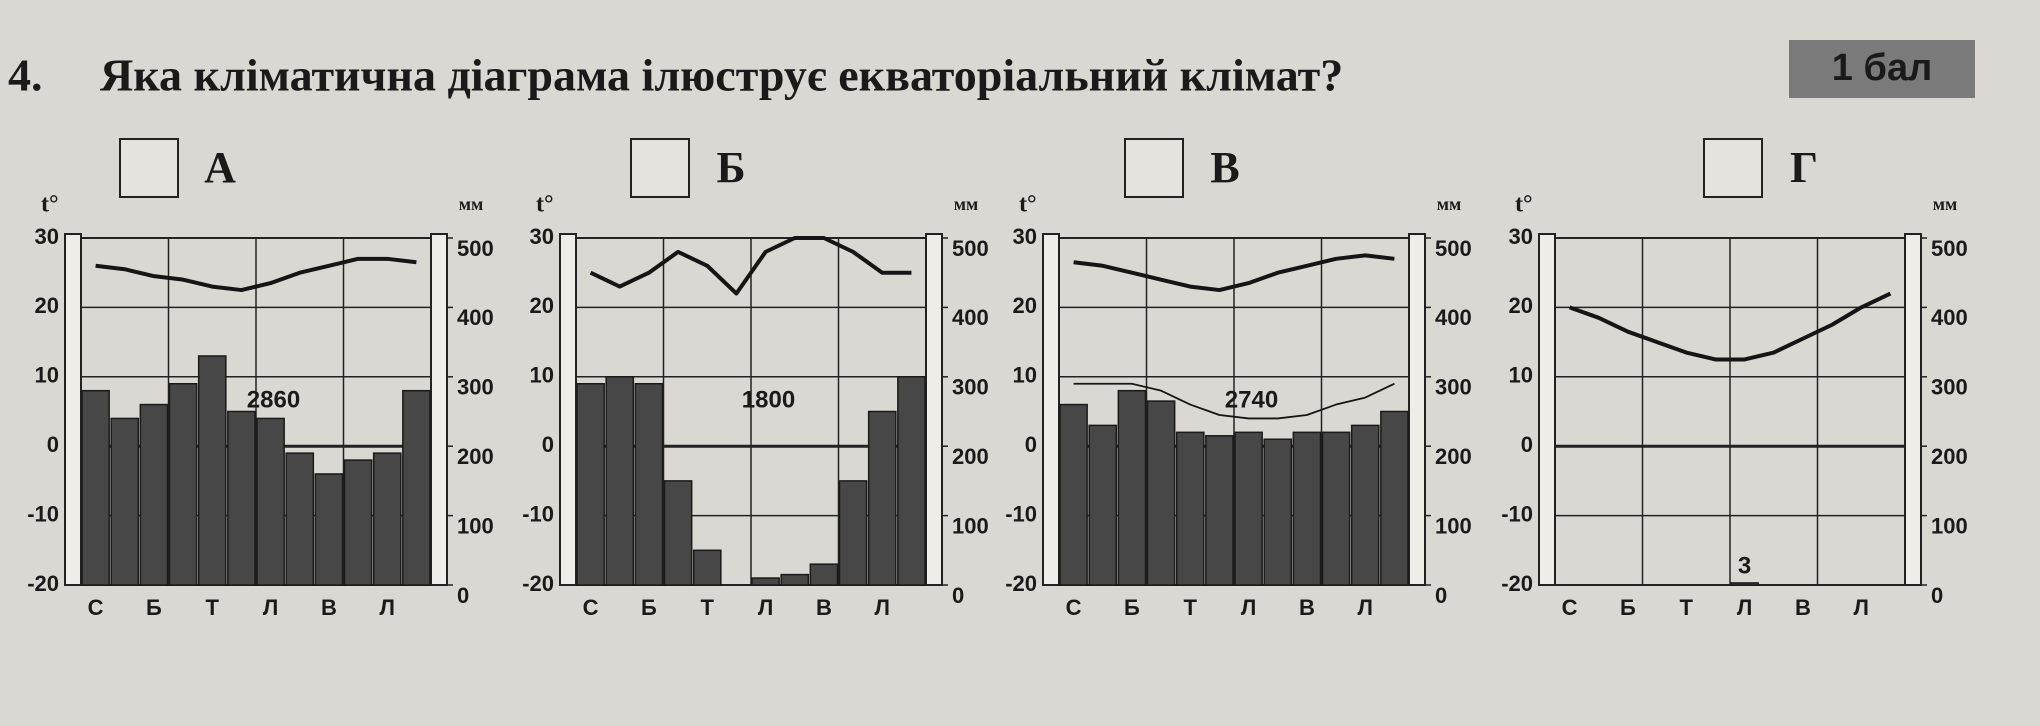  I want to click on question-number: 4., so click(25, 75).